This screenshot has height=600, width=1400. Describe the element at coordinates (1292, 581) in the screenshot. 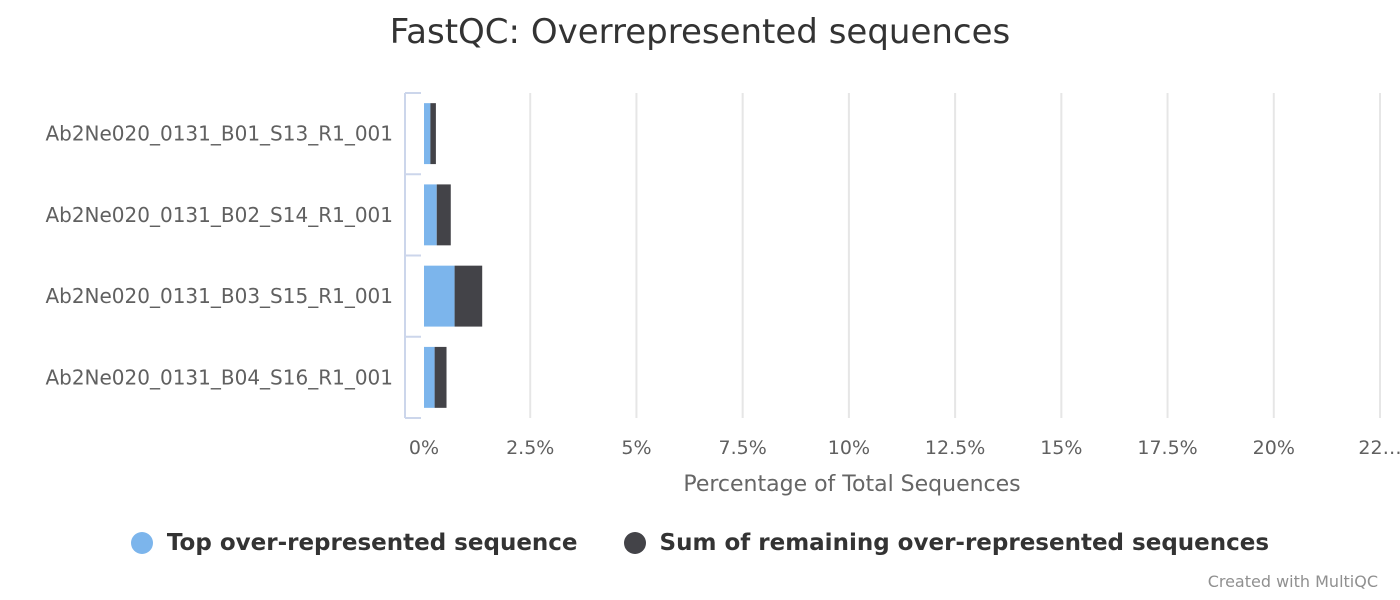

I see `credits-link: Created with MultiQC` at that location.